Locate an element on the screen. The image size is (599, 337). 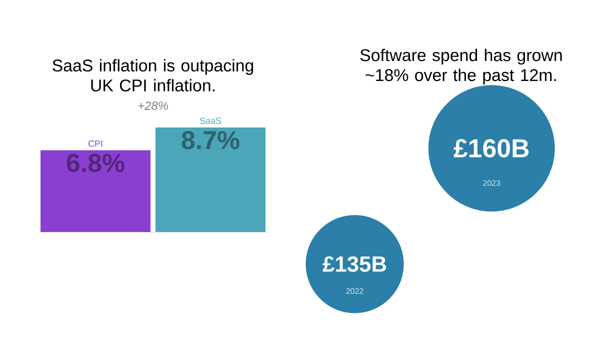
x-tick-label: CPI is located at coordinates (95, 143).